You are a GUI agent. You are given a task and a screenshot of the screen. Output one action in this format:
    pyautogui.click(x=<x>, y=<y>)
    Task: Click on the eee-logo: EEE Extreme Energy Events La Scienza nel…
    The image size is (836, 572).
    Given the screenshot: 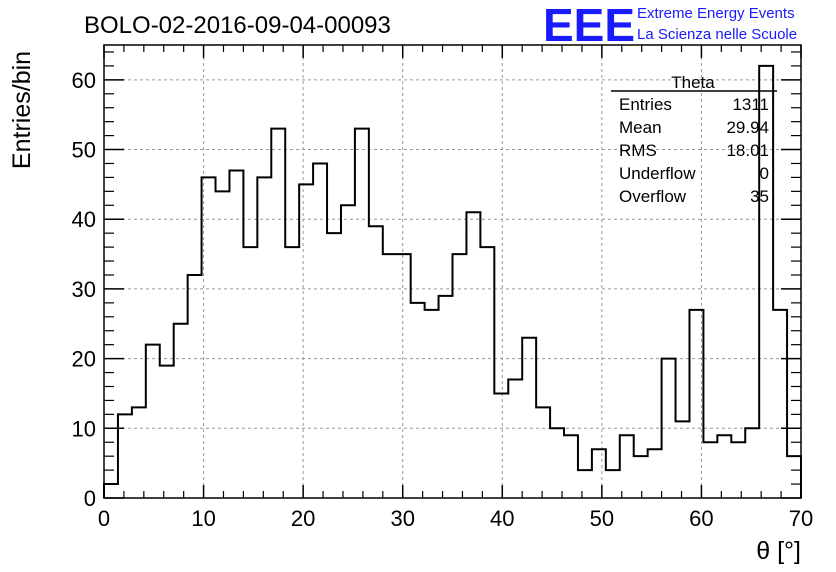 What is the action you would take?
    pyautogui.click(x=670, y=25)
    